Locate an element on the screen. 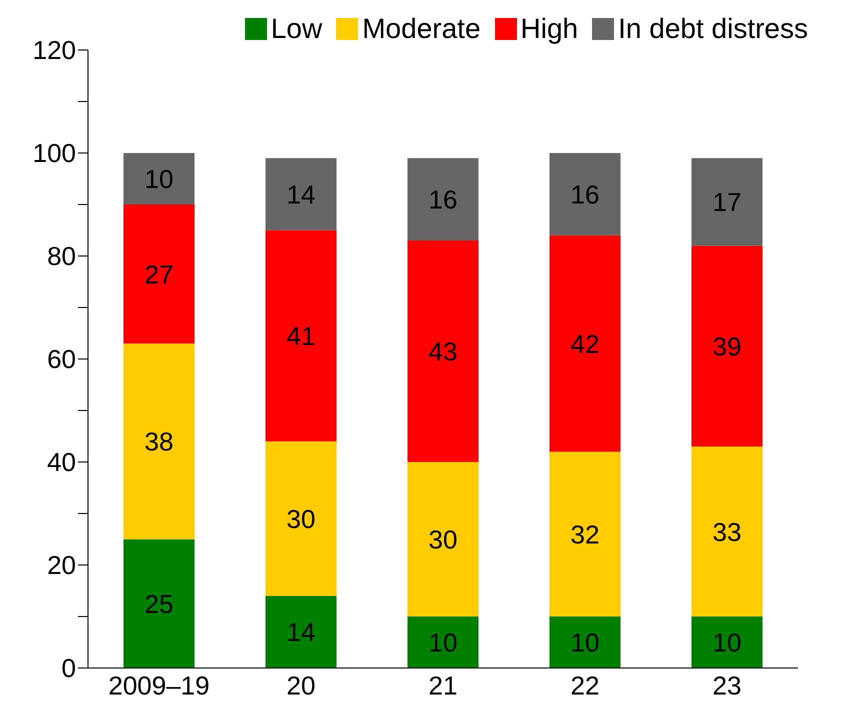 Image resolution: width=854 pixels, height=727 pixels. data-label: 27 is located at coordinates (159, 274).